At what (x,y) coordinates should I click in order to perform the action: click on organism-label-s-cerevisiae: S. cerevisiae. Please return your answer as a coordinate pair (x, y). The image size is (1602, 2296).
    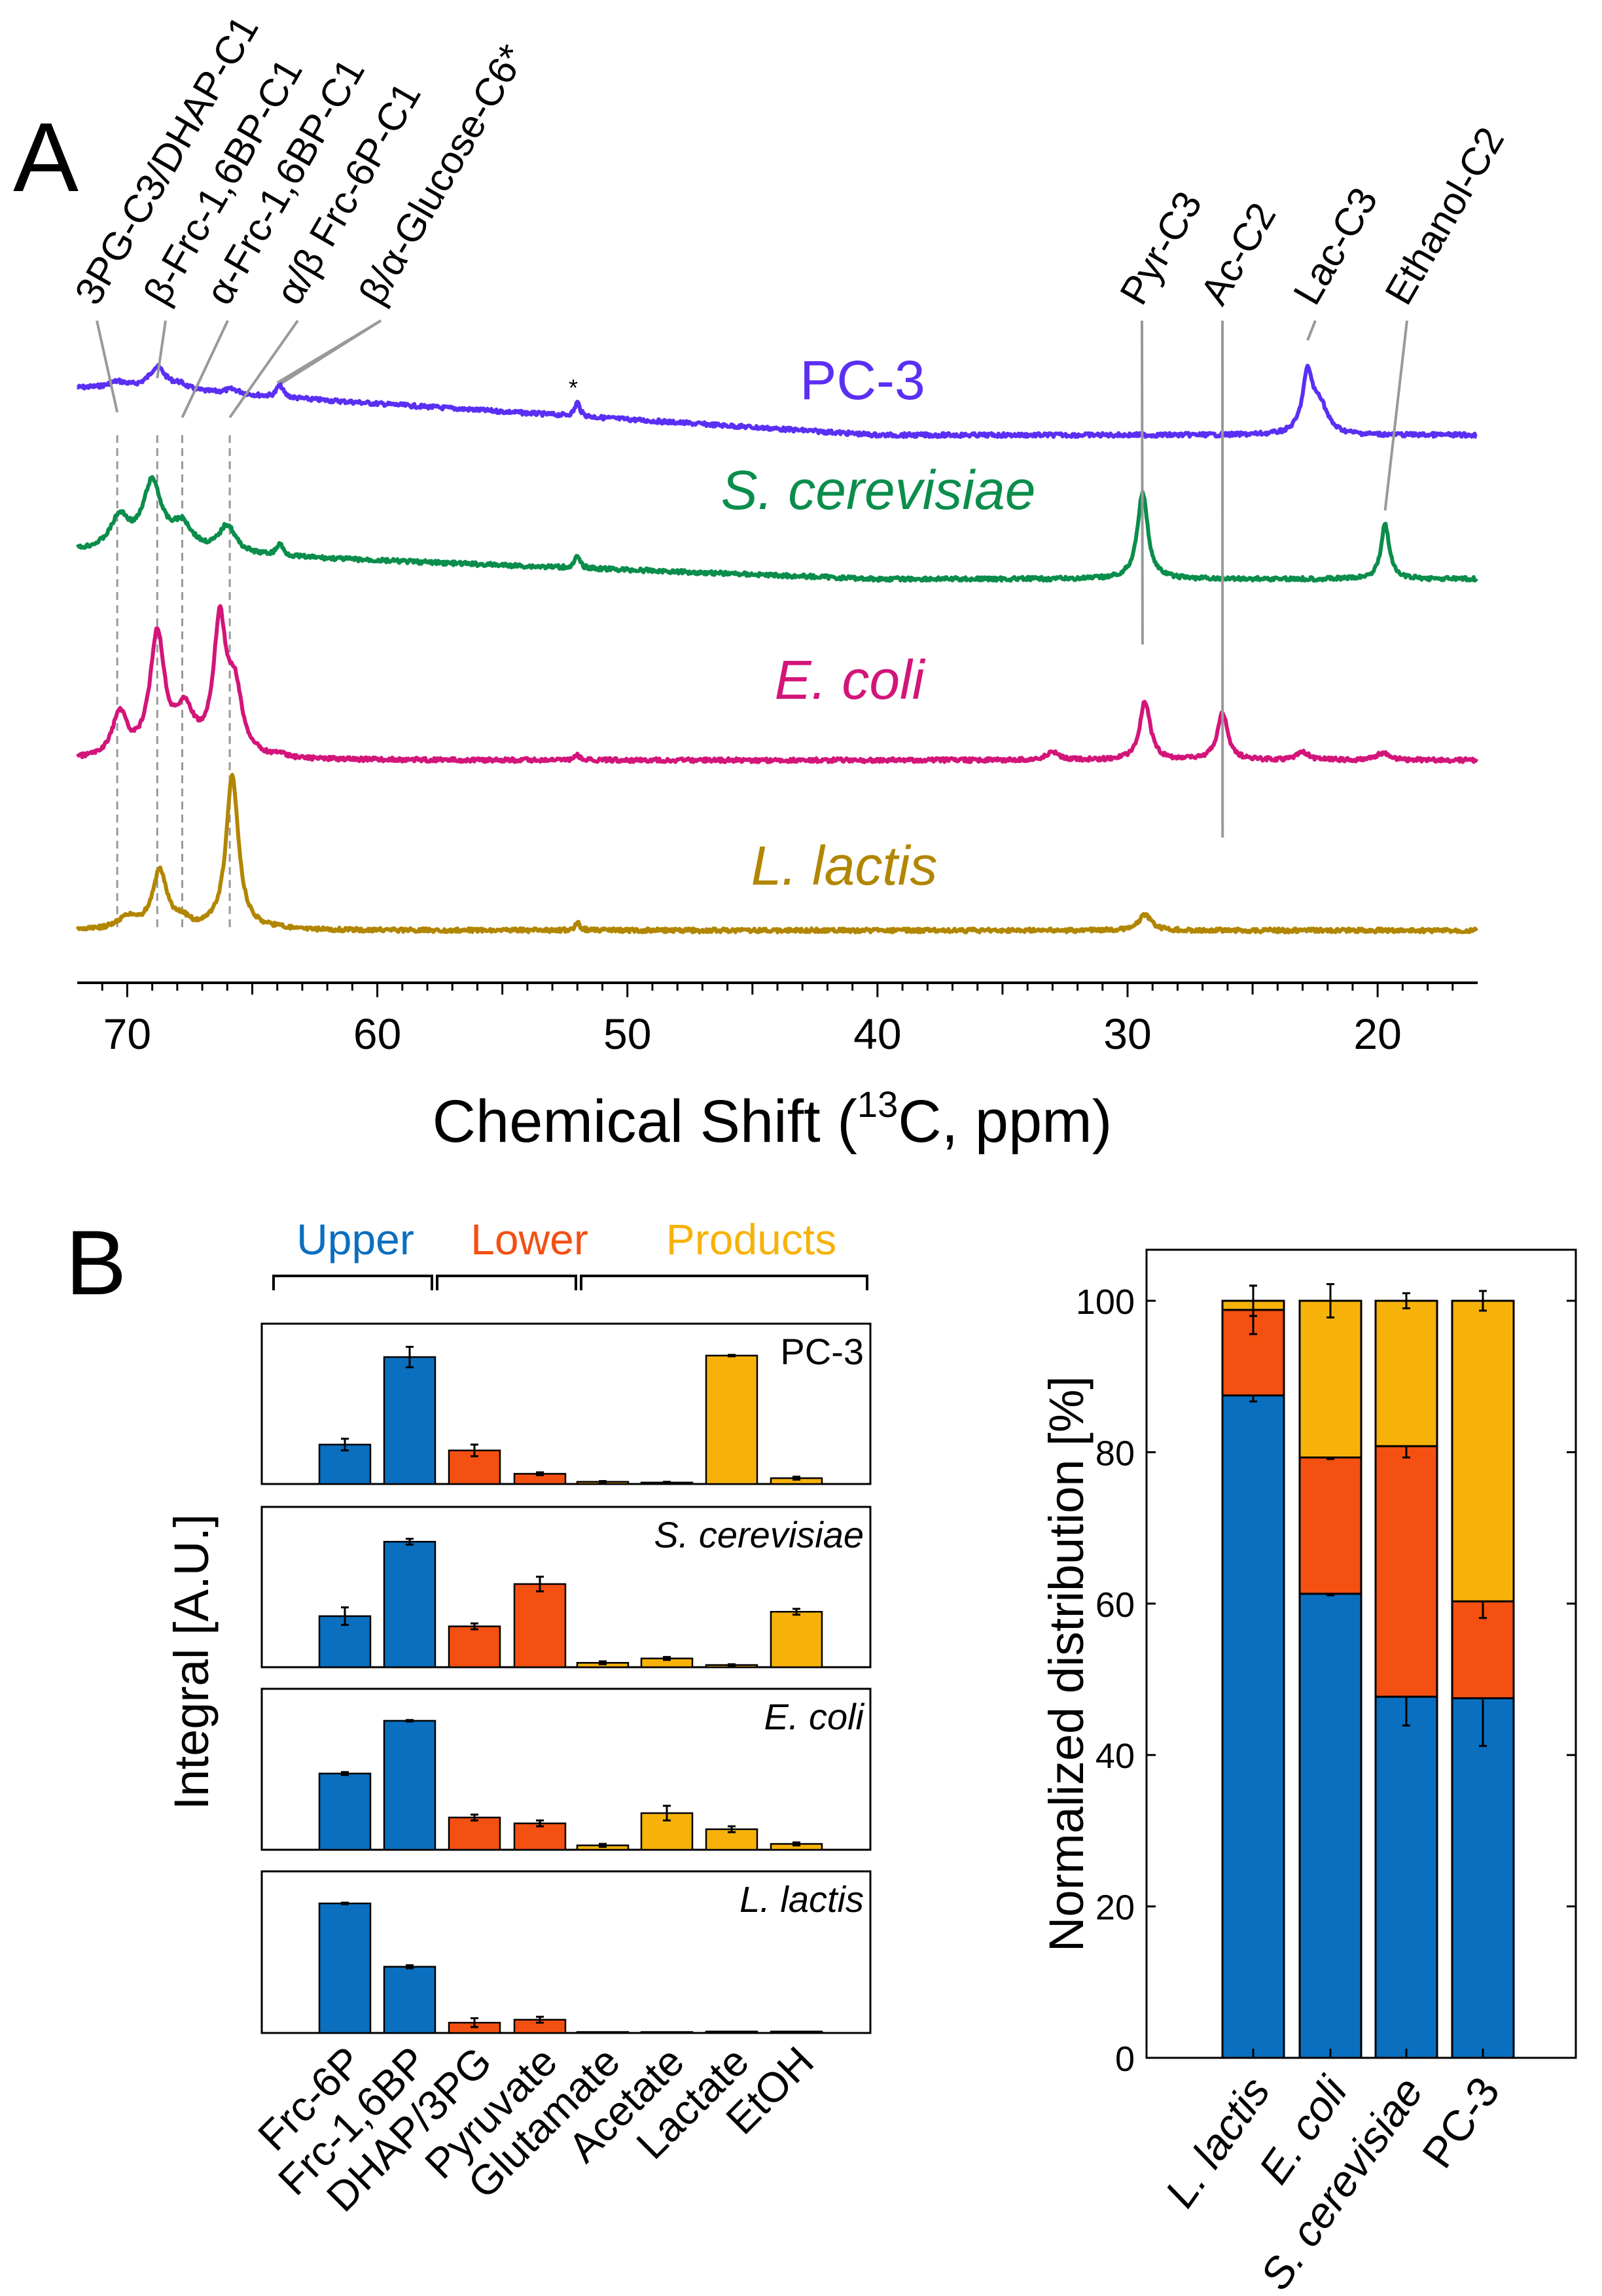
    Looking at the image, I should click on (878, 490).